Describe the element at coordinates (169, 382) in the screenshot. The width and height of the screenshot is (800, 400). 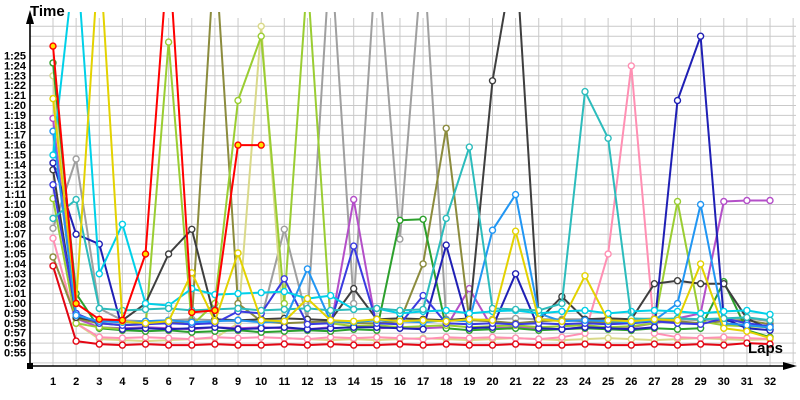
I see `x-tick-label: 6` at that location.